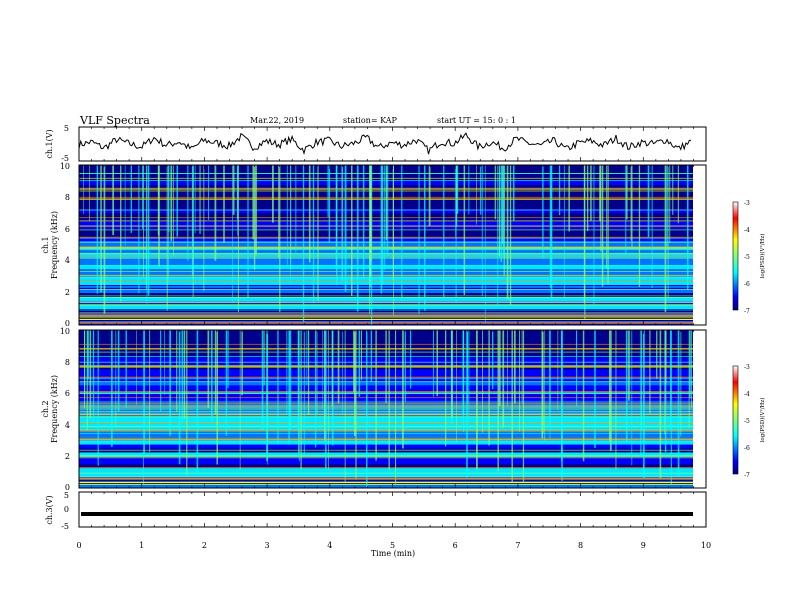  What do you see at coordinates (392, 545) in the screenshot?
I see `time-tick-5: 5` at bounding box center [392, 545].